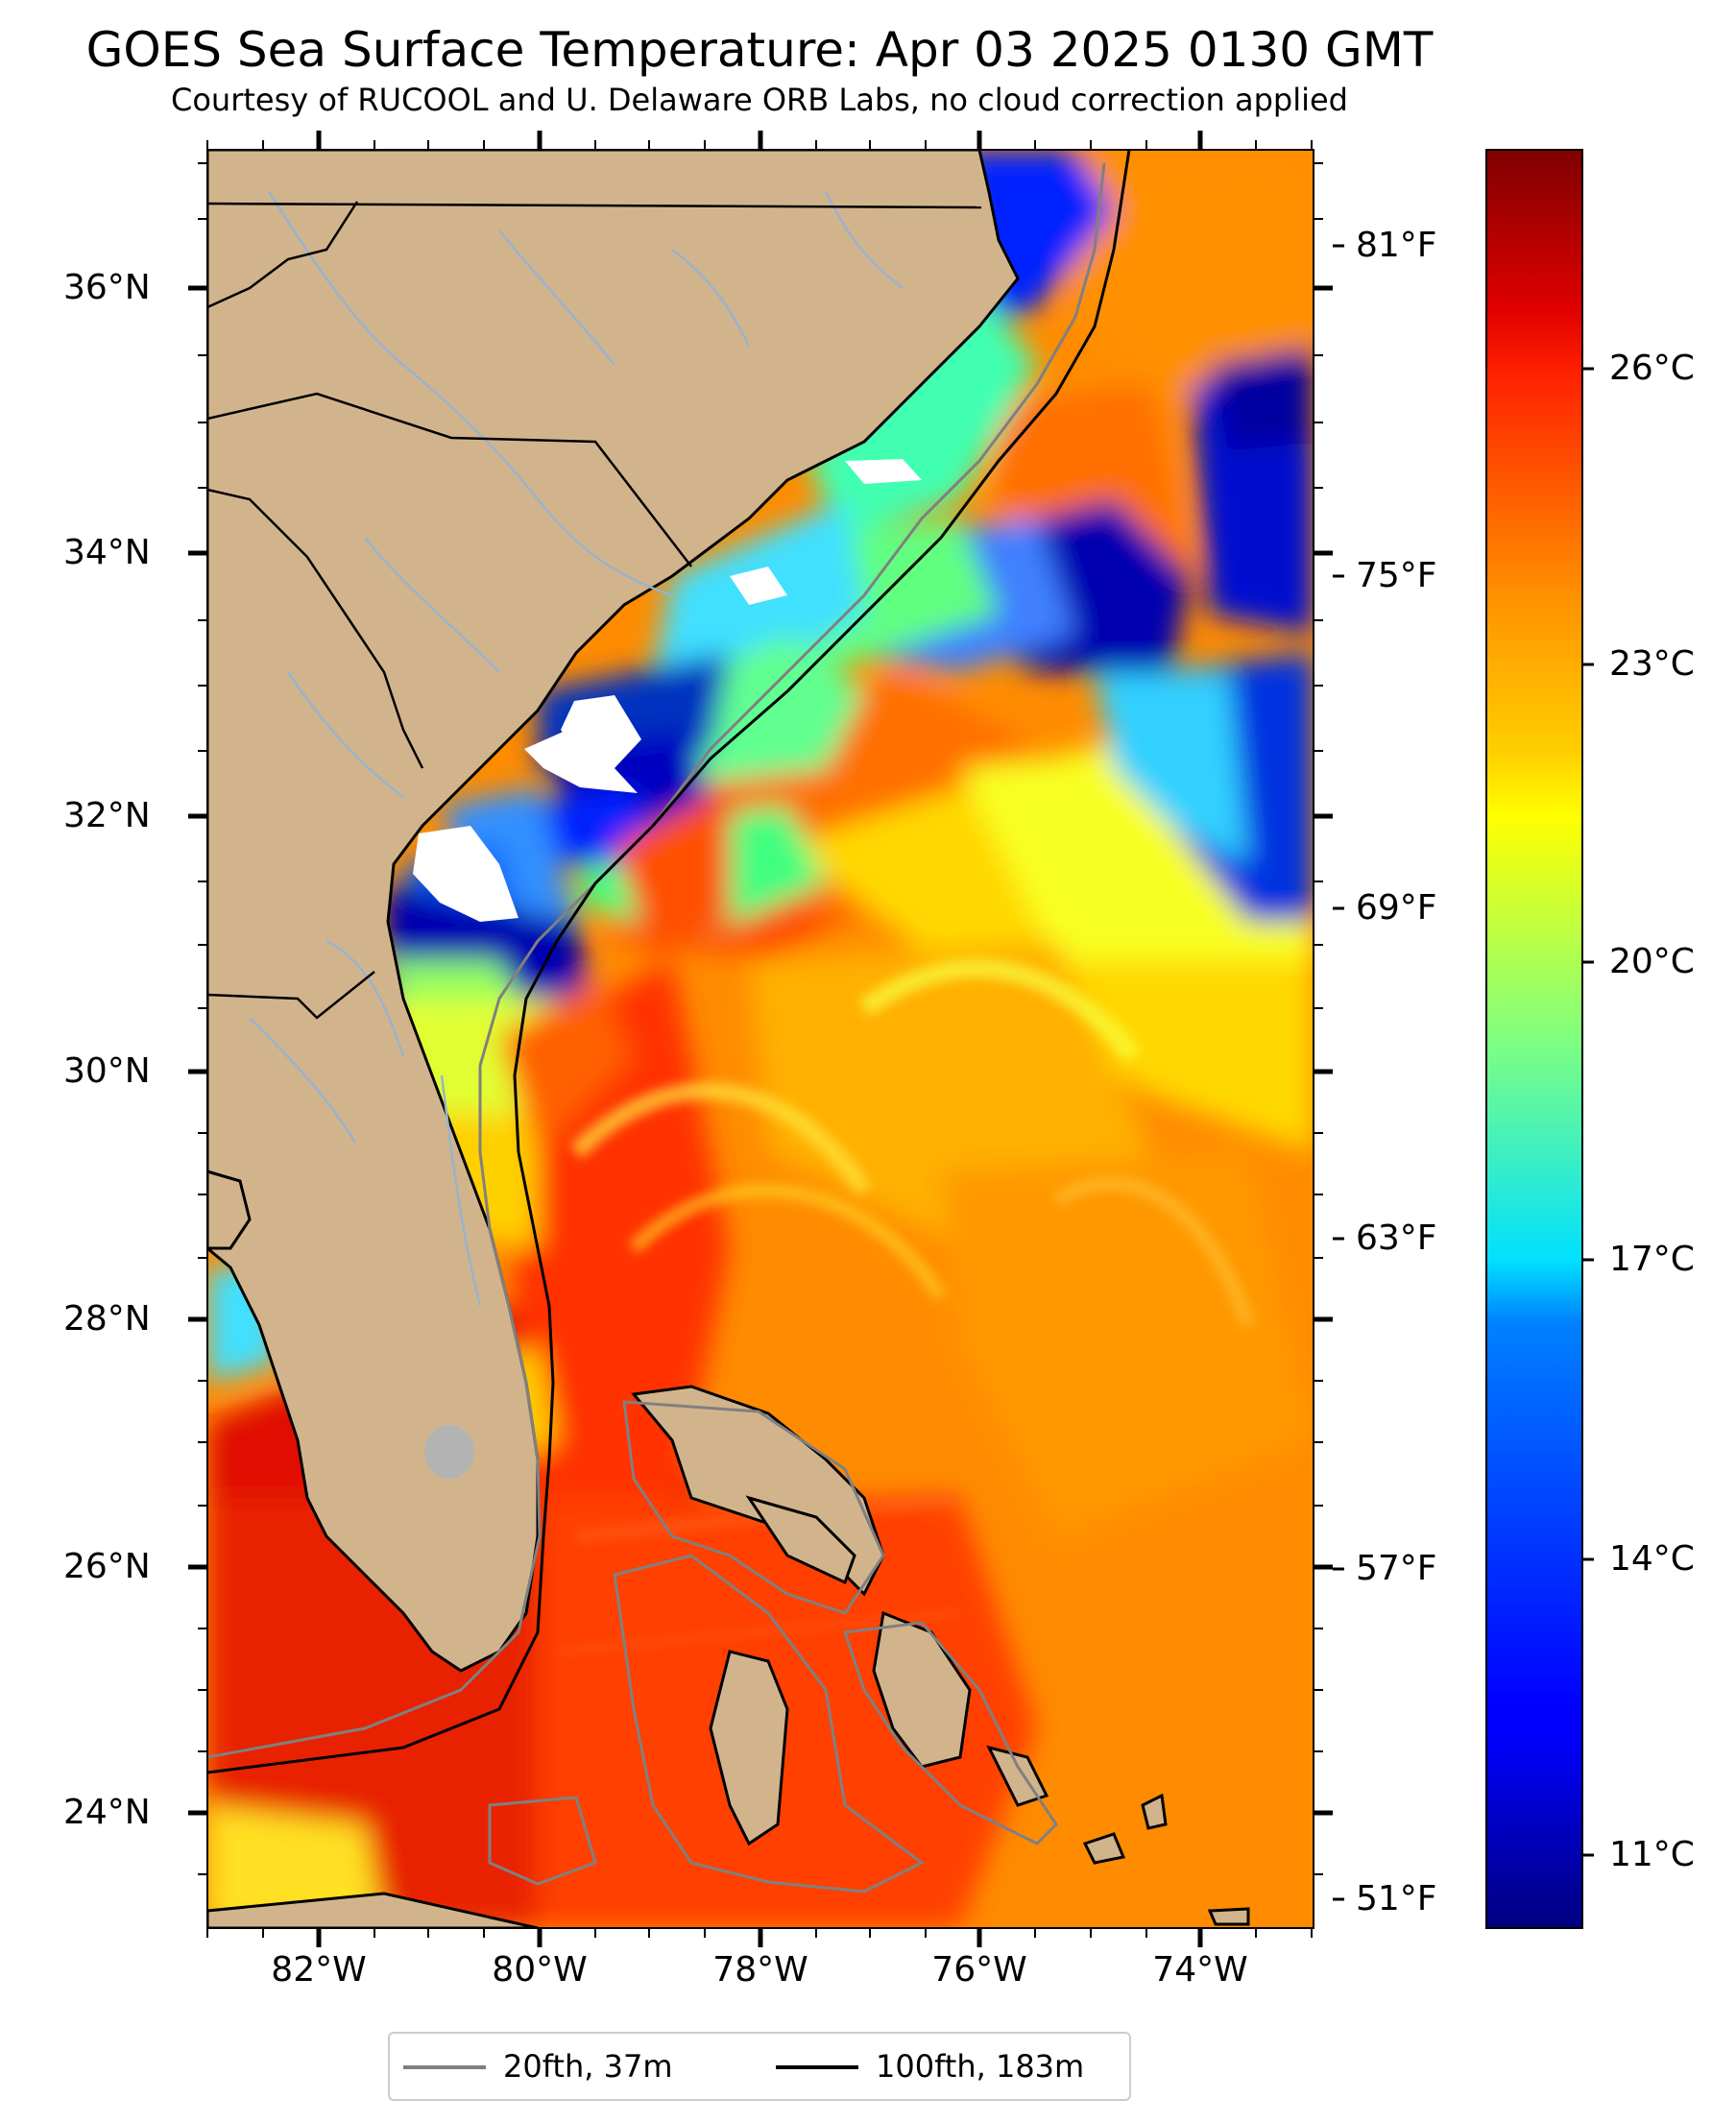 Image resolution: width=1736 pixels, height=2123 pixels. I want to click on isobath-legend: 20fth, 37m 100fth, 183m, so click(759, 2066).